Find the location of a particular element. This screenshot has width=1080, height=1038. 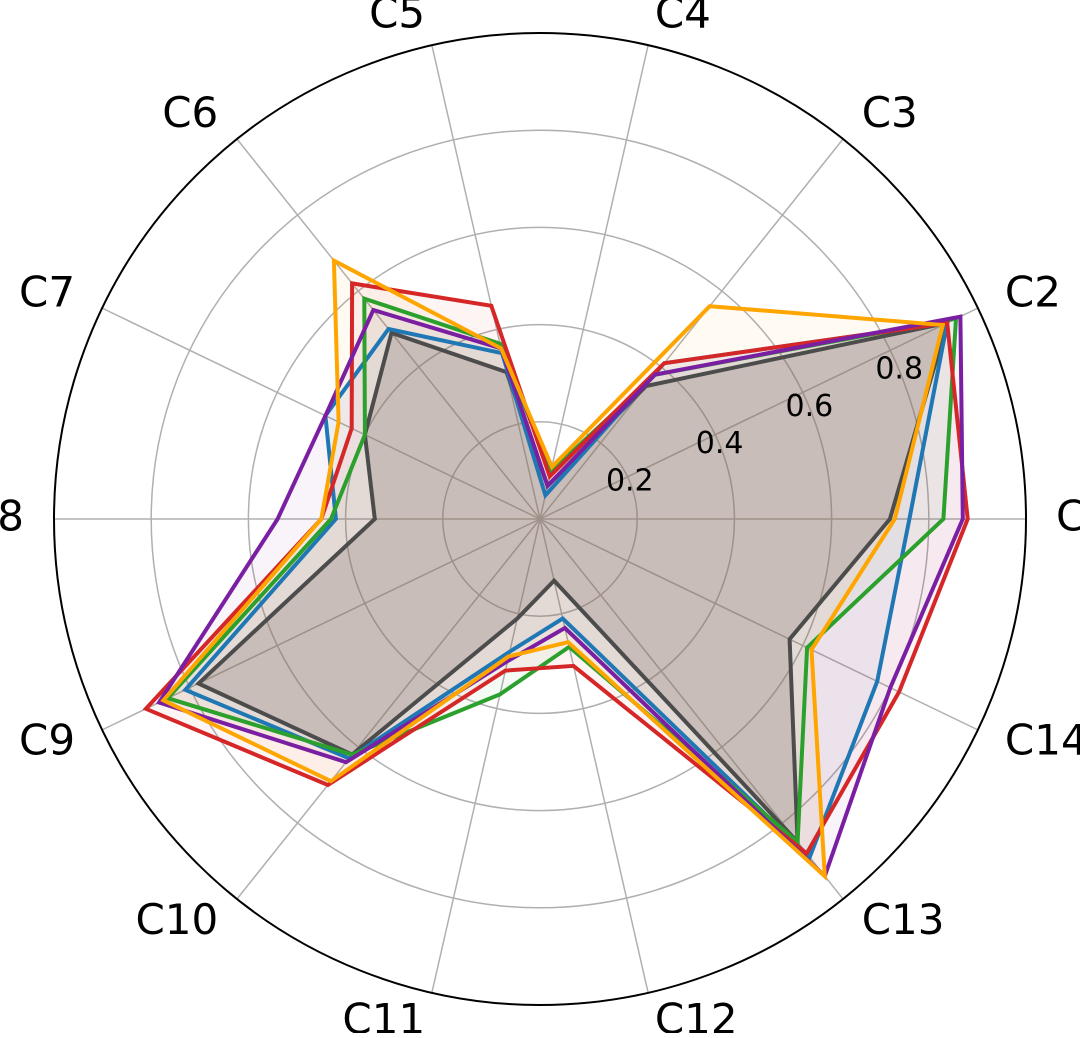

category-label-C14: C14 is located at coordinates (1042, 739).